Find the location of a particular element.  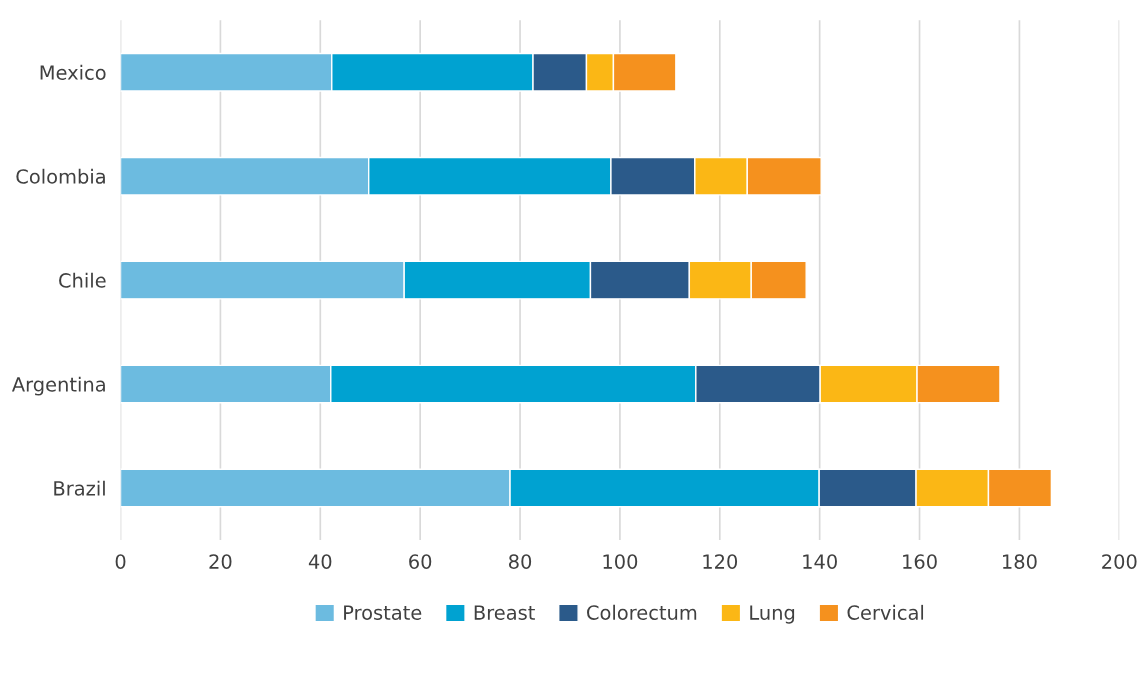

x-tick-label: 200 is located at coordinates (1119, 561).